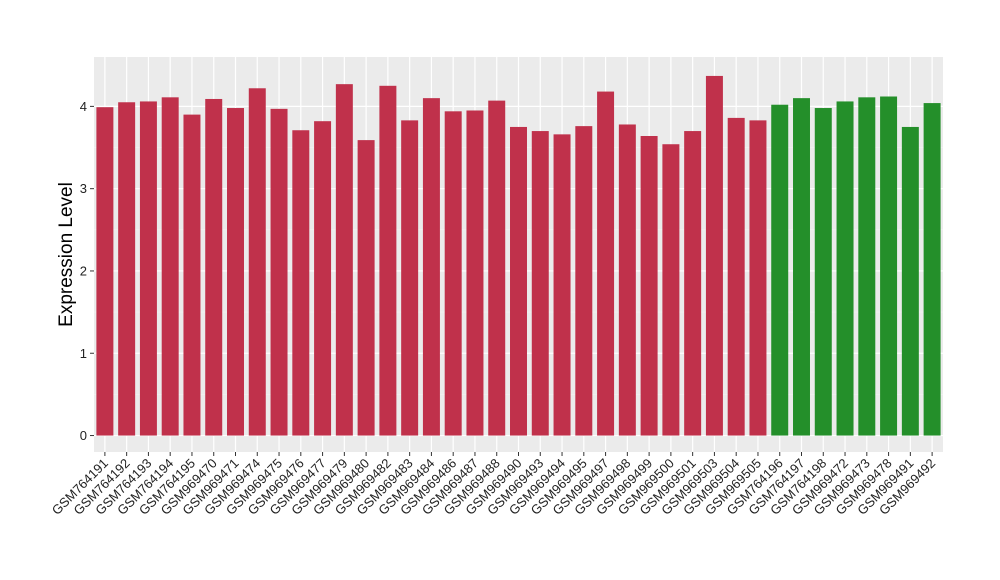 This screenshot has width=1000, height=580. Describe the element at coordinates (736, 276) in the screenshot. I see `bar-gsm969504` at that location.